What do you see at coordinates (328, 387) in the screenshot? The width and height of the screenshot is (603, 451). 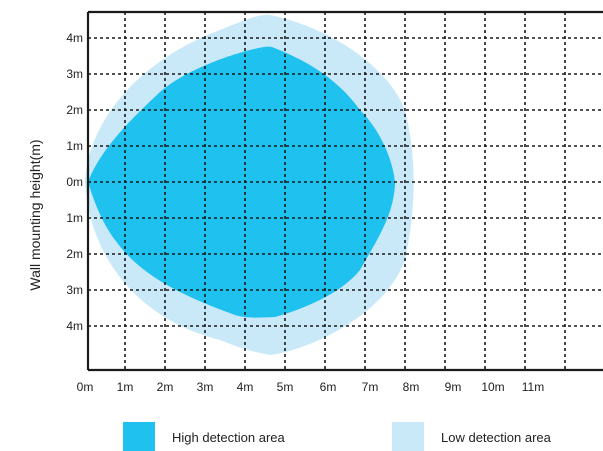 I see `x-tick-label: 6m` at bounding box center [328, 387].